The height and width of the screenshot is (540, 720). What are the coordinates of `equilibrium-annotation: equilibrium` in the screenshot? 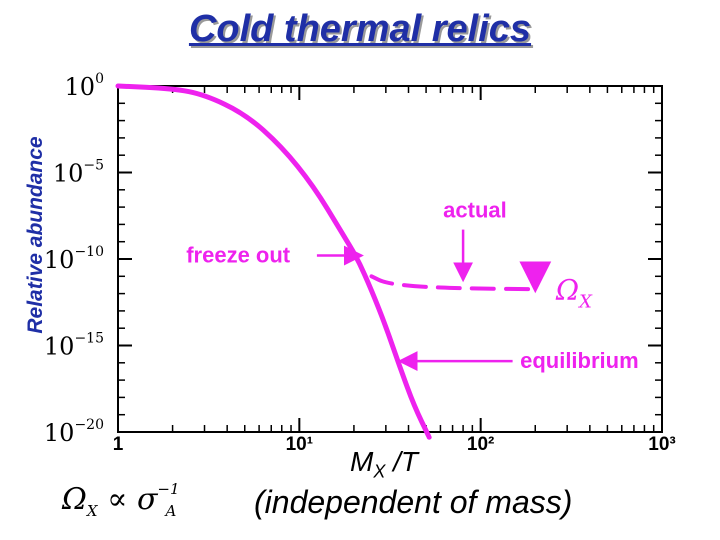 It's located at (579, 360).